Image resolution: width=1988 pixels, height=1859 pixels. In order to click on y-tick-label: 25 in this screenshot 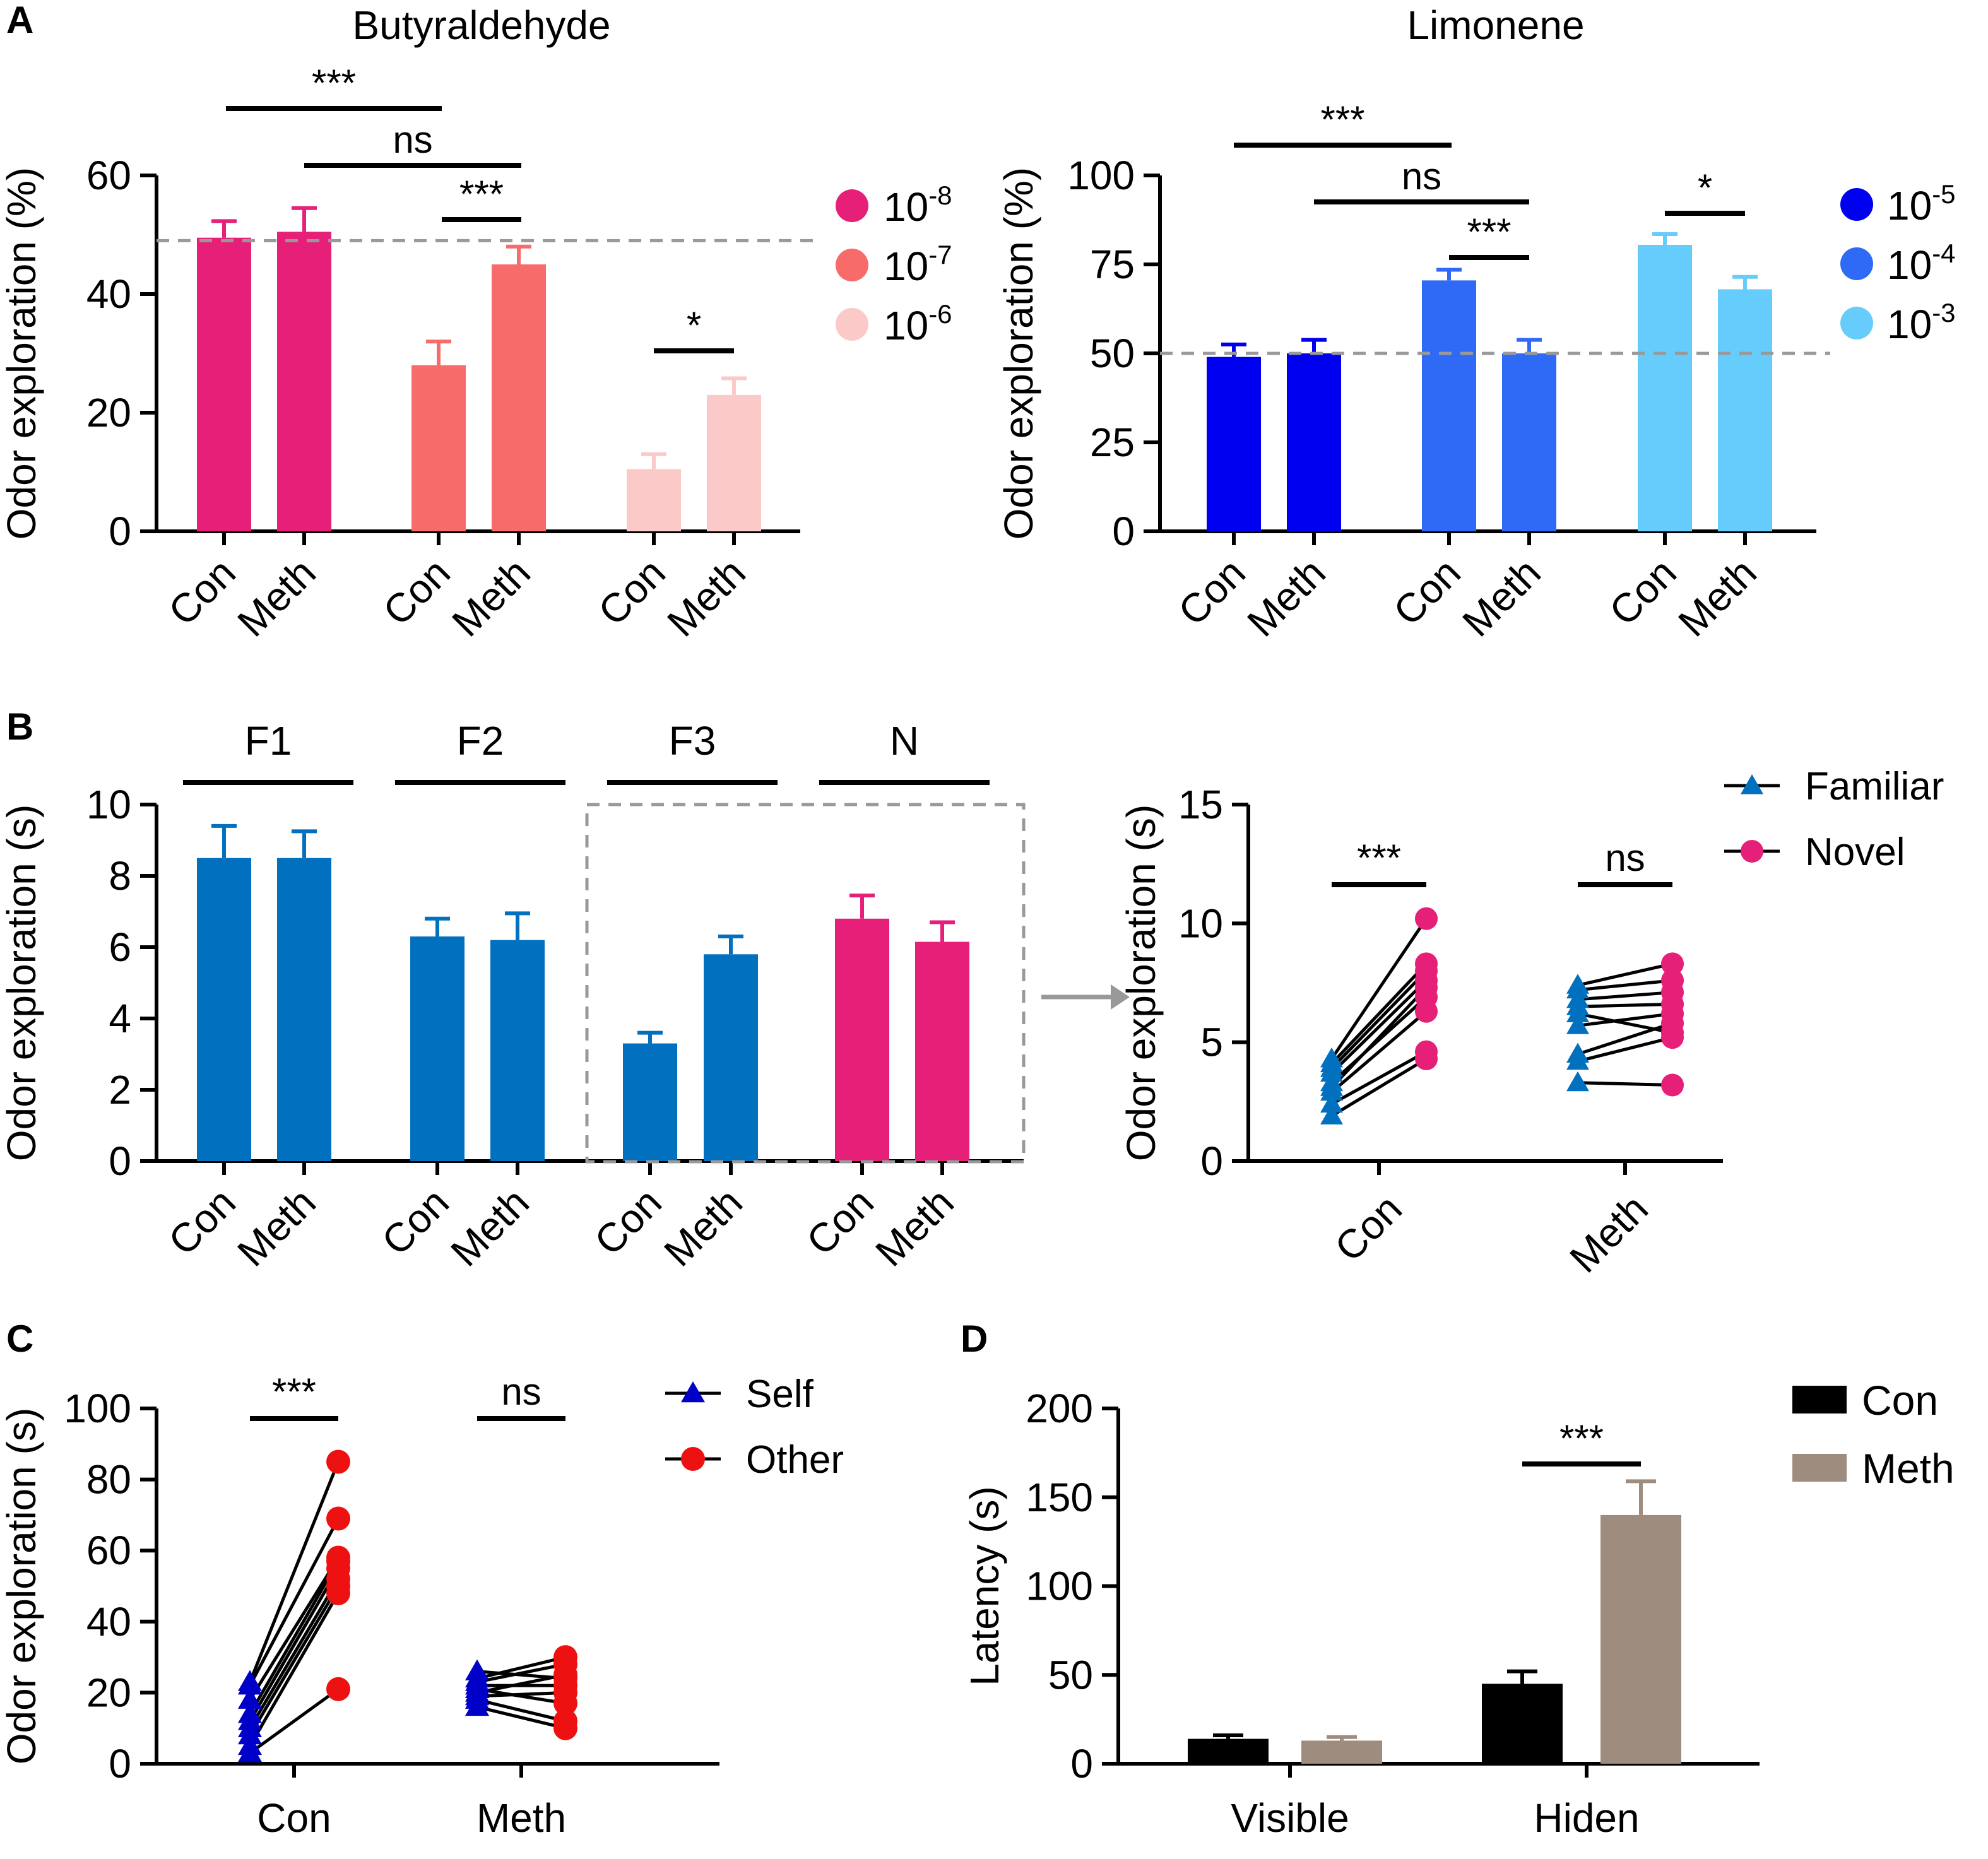, I will do `click(1112, 442)`.